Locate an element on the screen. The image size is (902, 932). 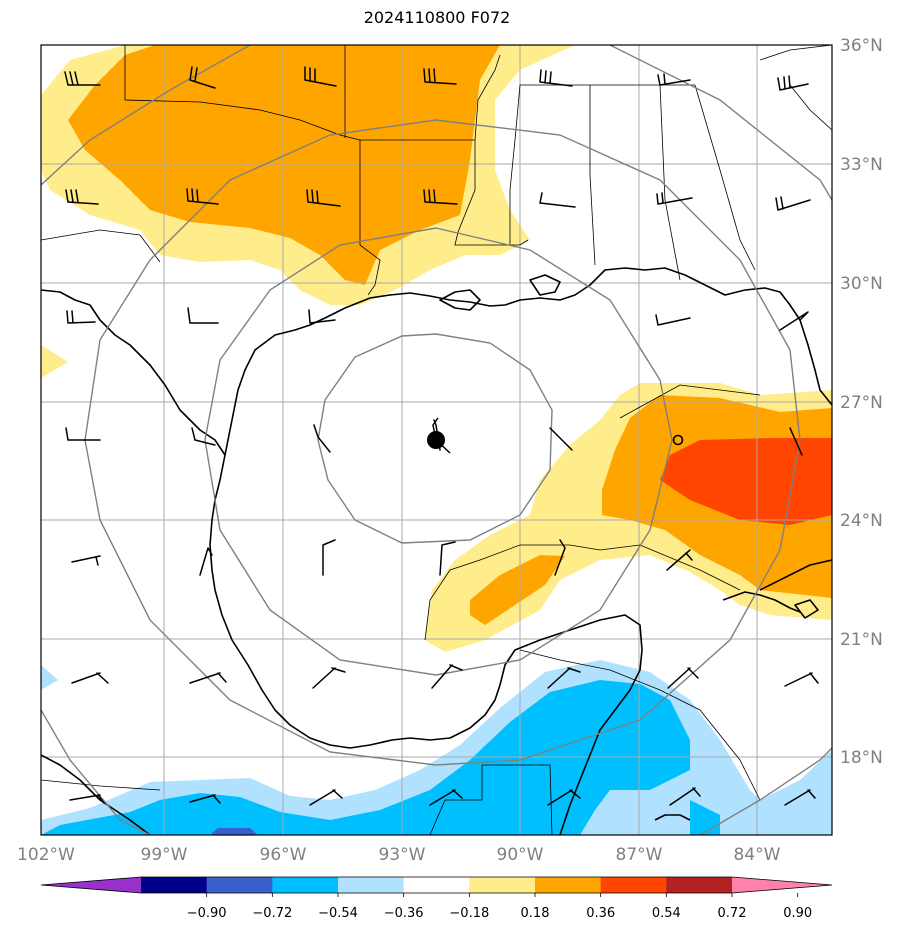
colorbar-label: −0.54 is located at coordinates (338, 913).